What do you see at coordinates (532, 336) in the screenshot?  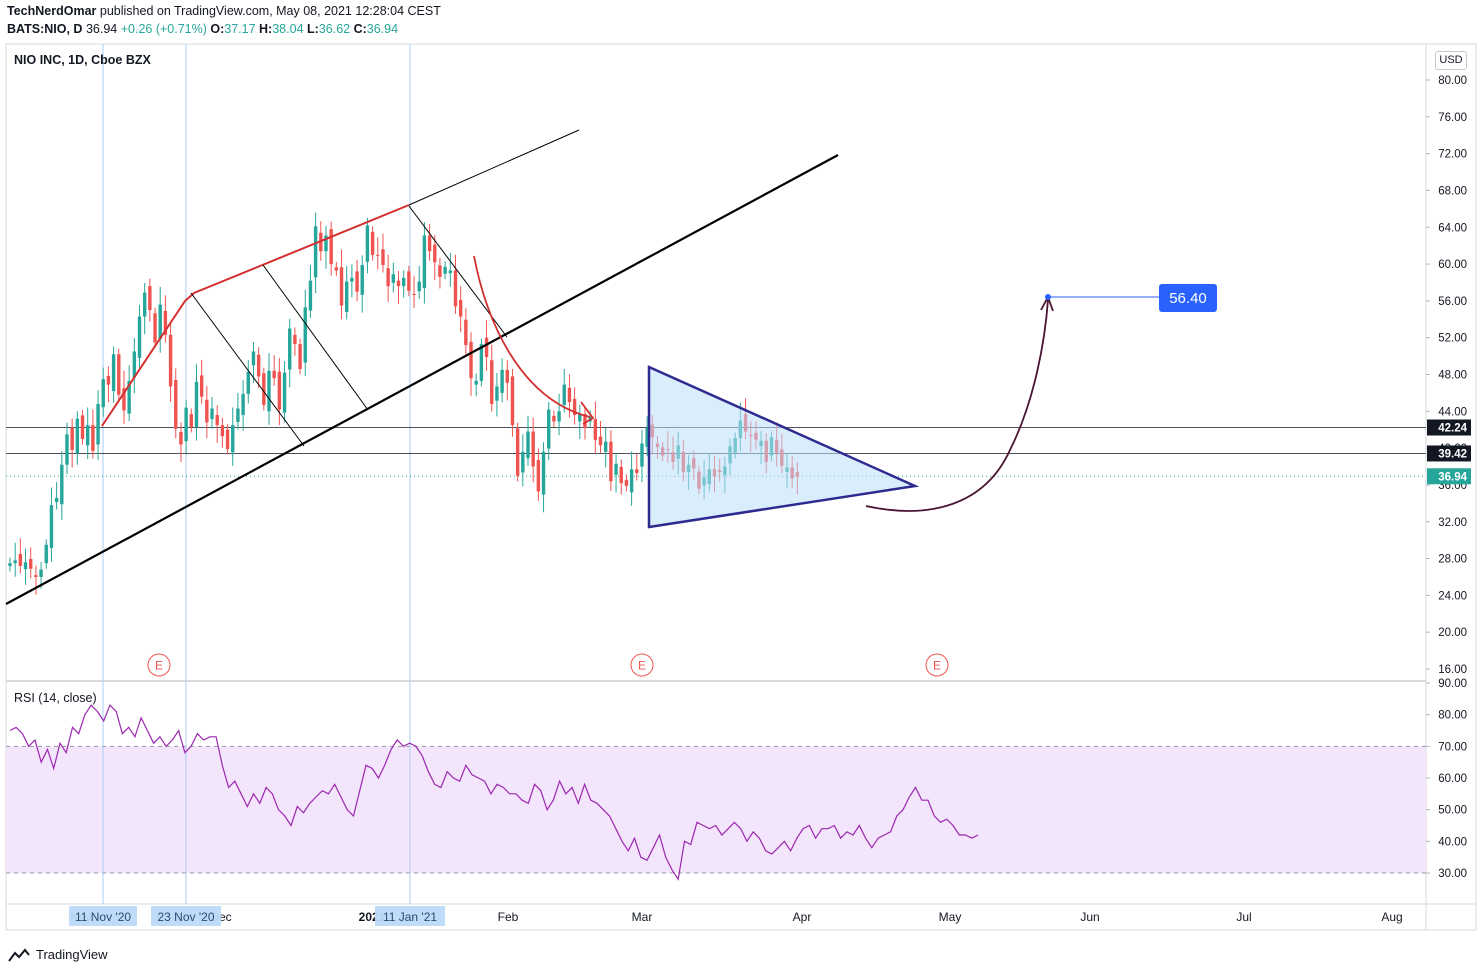 I see `drop-arrow` at bounding box center [532, 336].